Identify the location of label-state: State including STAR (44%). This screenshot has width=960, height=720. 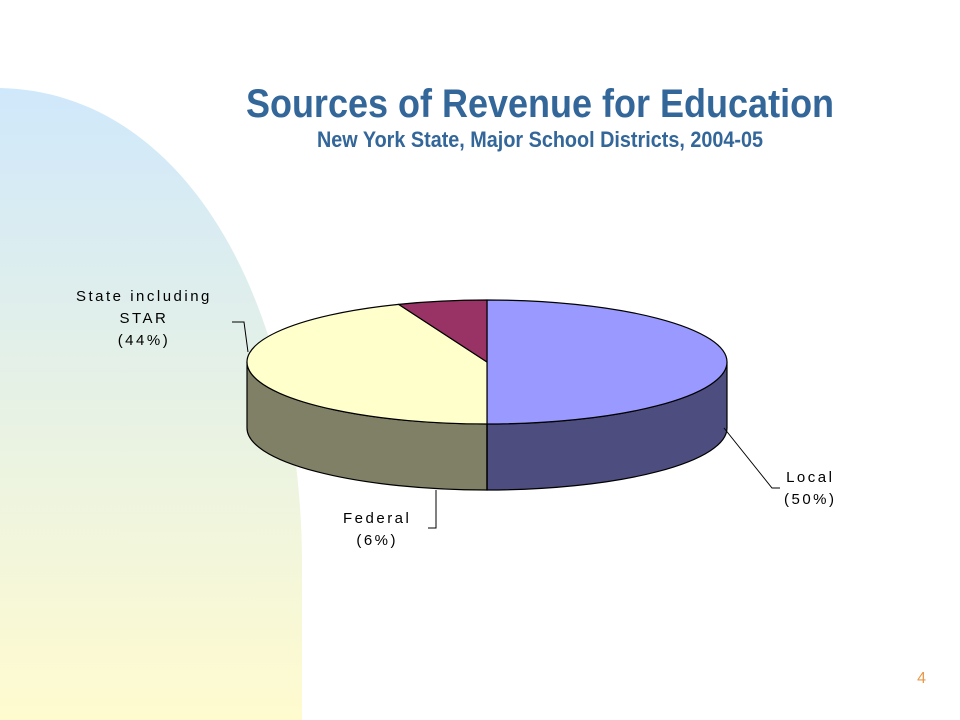
(144, 319).